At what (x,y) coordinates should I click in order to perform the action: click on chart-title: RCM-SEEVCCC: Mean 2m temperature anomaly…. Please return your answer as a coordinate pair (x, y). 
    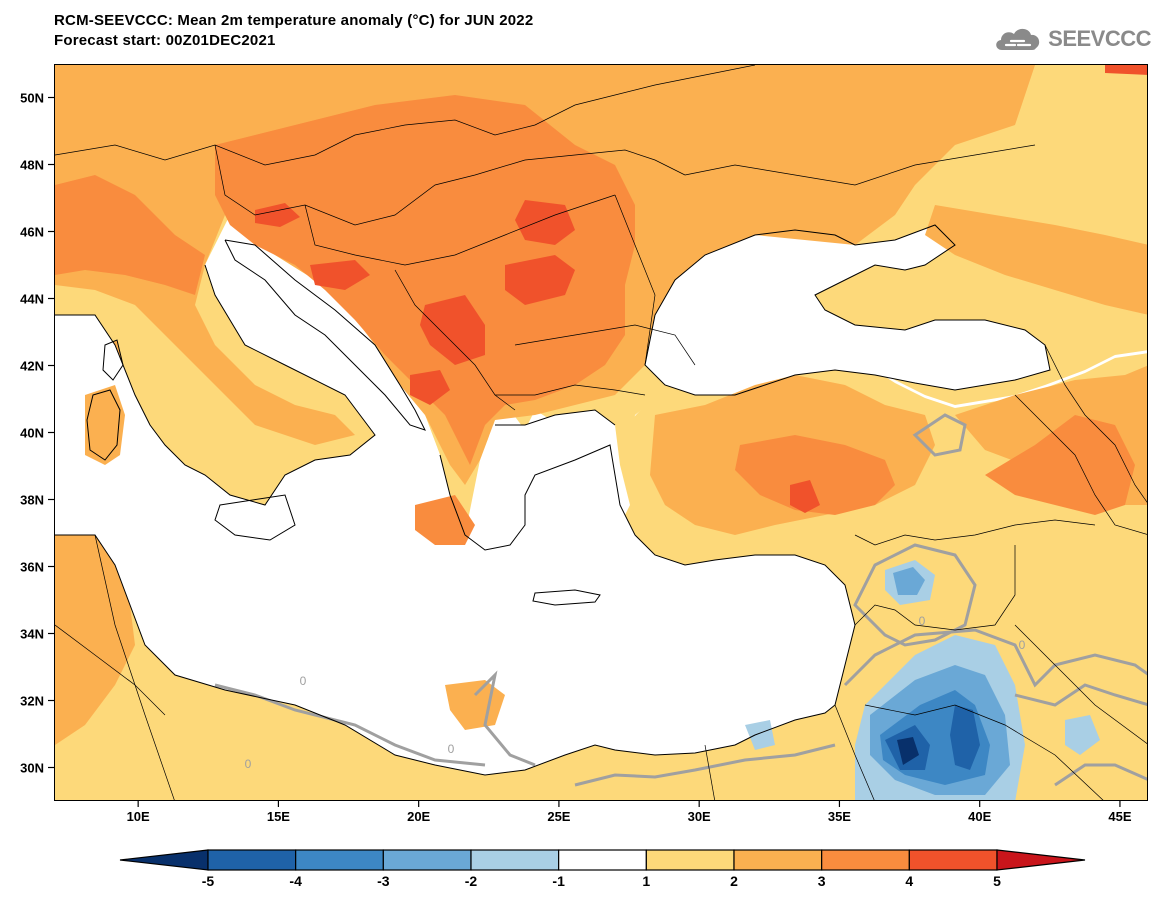
    Looking at the image, I should click on (294, 20).